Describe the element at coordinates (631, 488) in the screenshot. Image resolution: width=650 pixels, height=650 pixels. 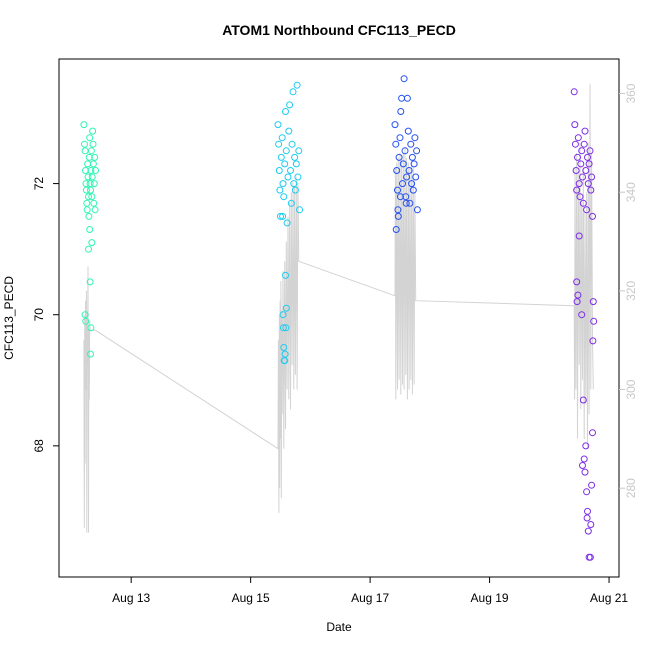
I see `y2-tick-label: 280` at that location.